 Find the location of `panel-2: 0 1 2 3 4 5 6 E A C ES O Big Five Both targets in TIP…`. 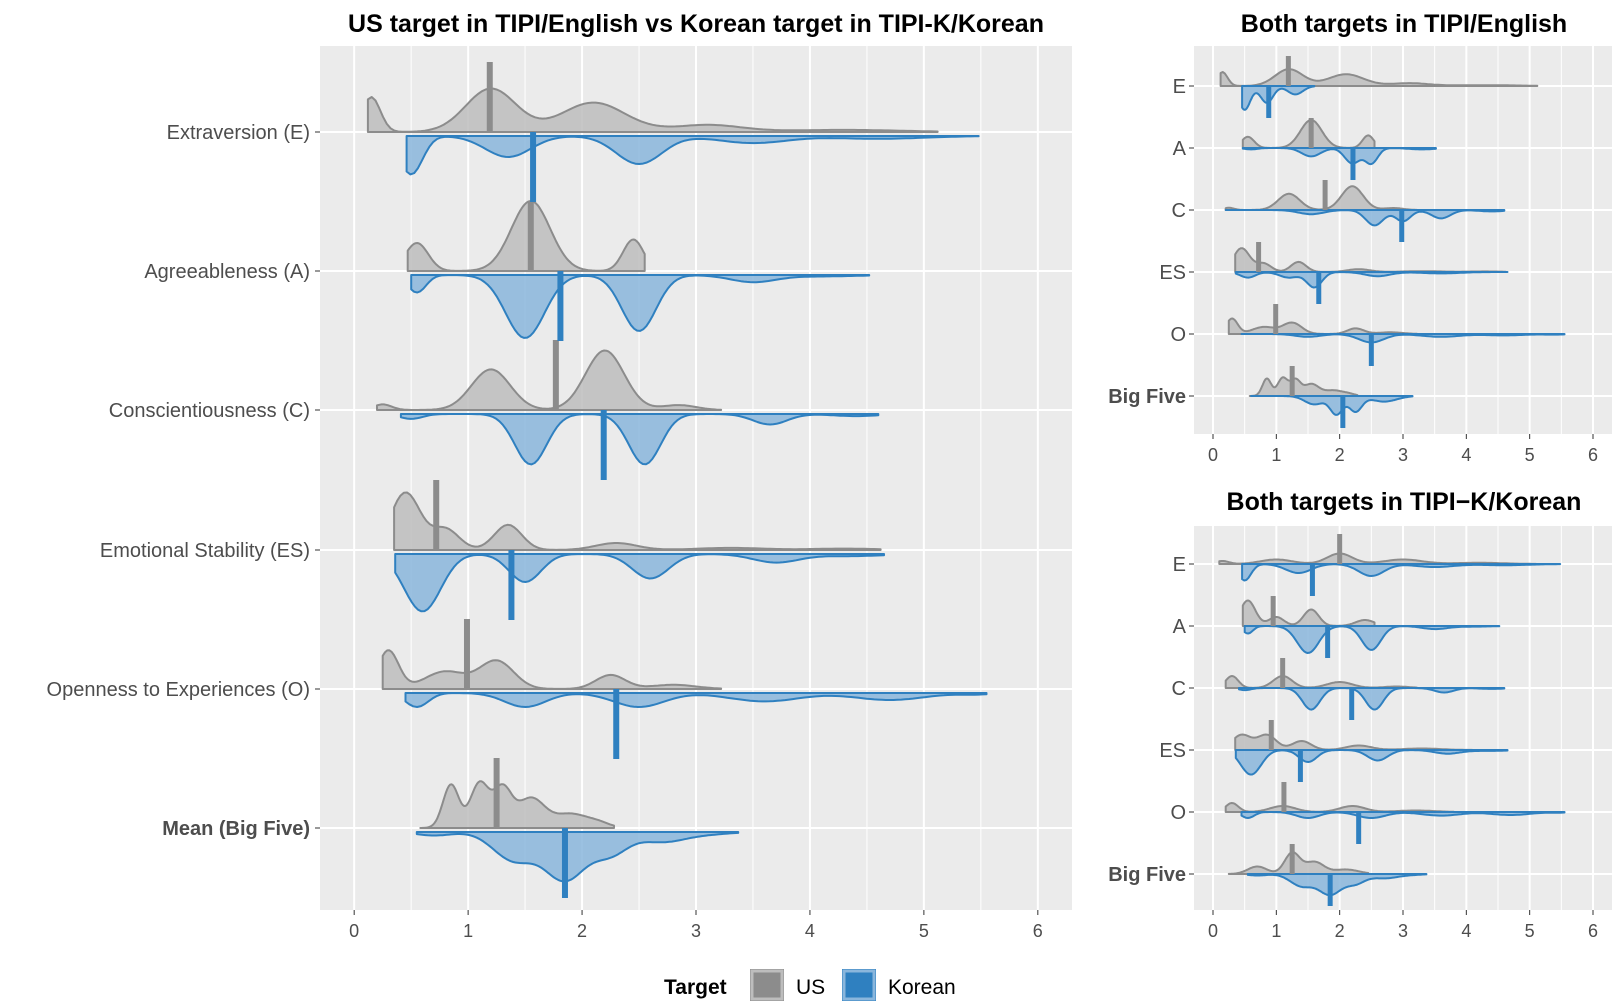

panel-2: 0 1 2 3 4 5 6 E A C ES O Big Five Both targets in TIP… is located at coordinates (1360, 237).